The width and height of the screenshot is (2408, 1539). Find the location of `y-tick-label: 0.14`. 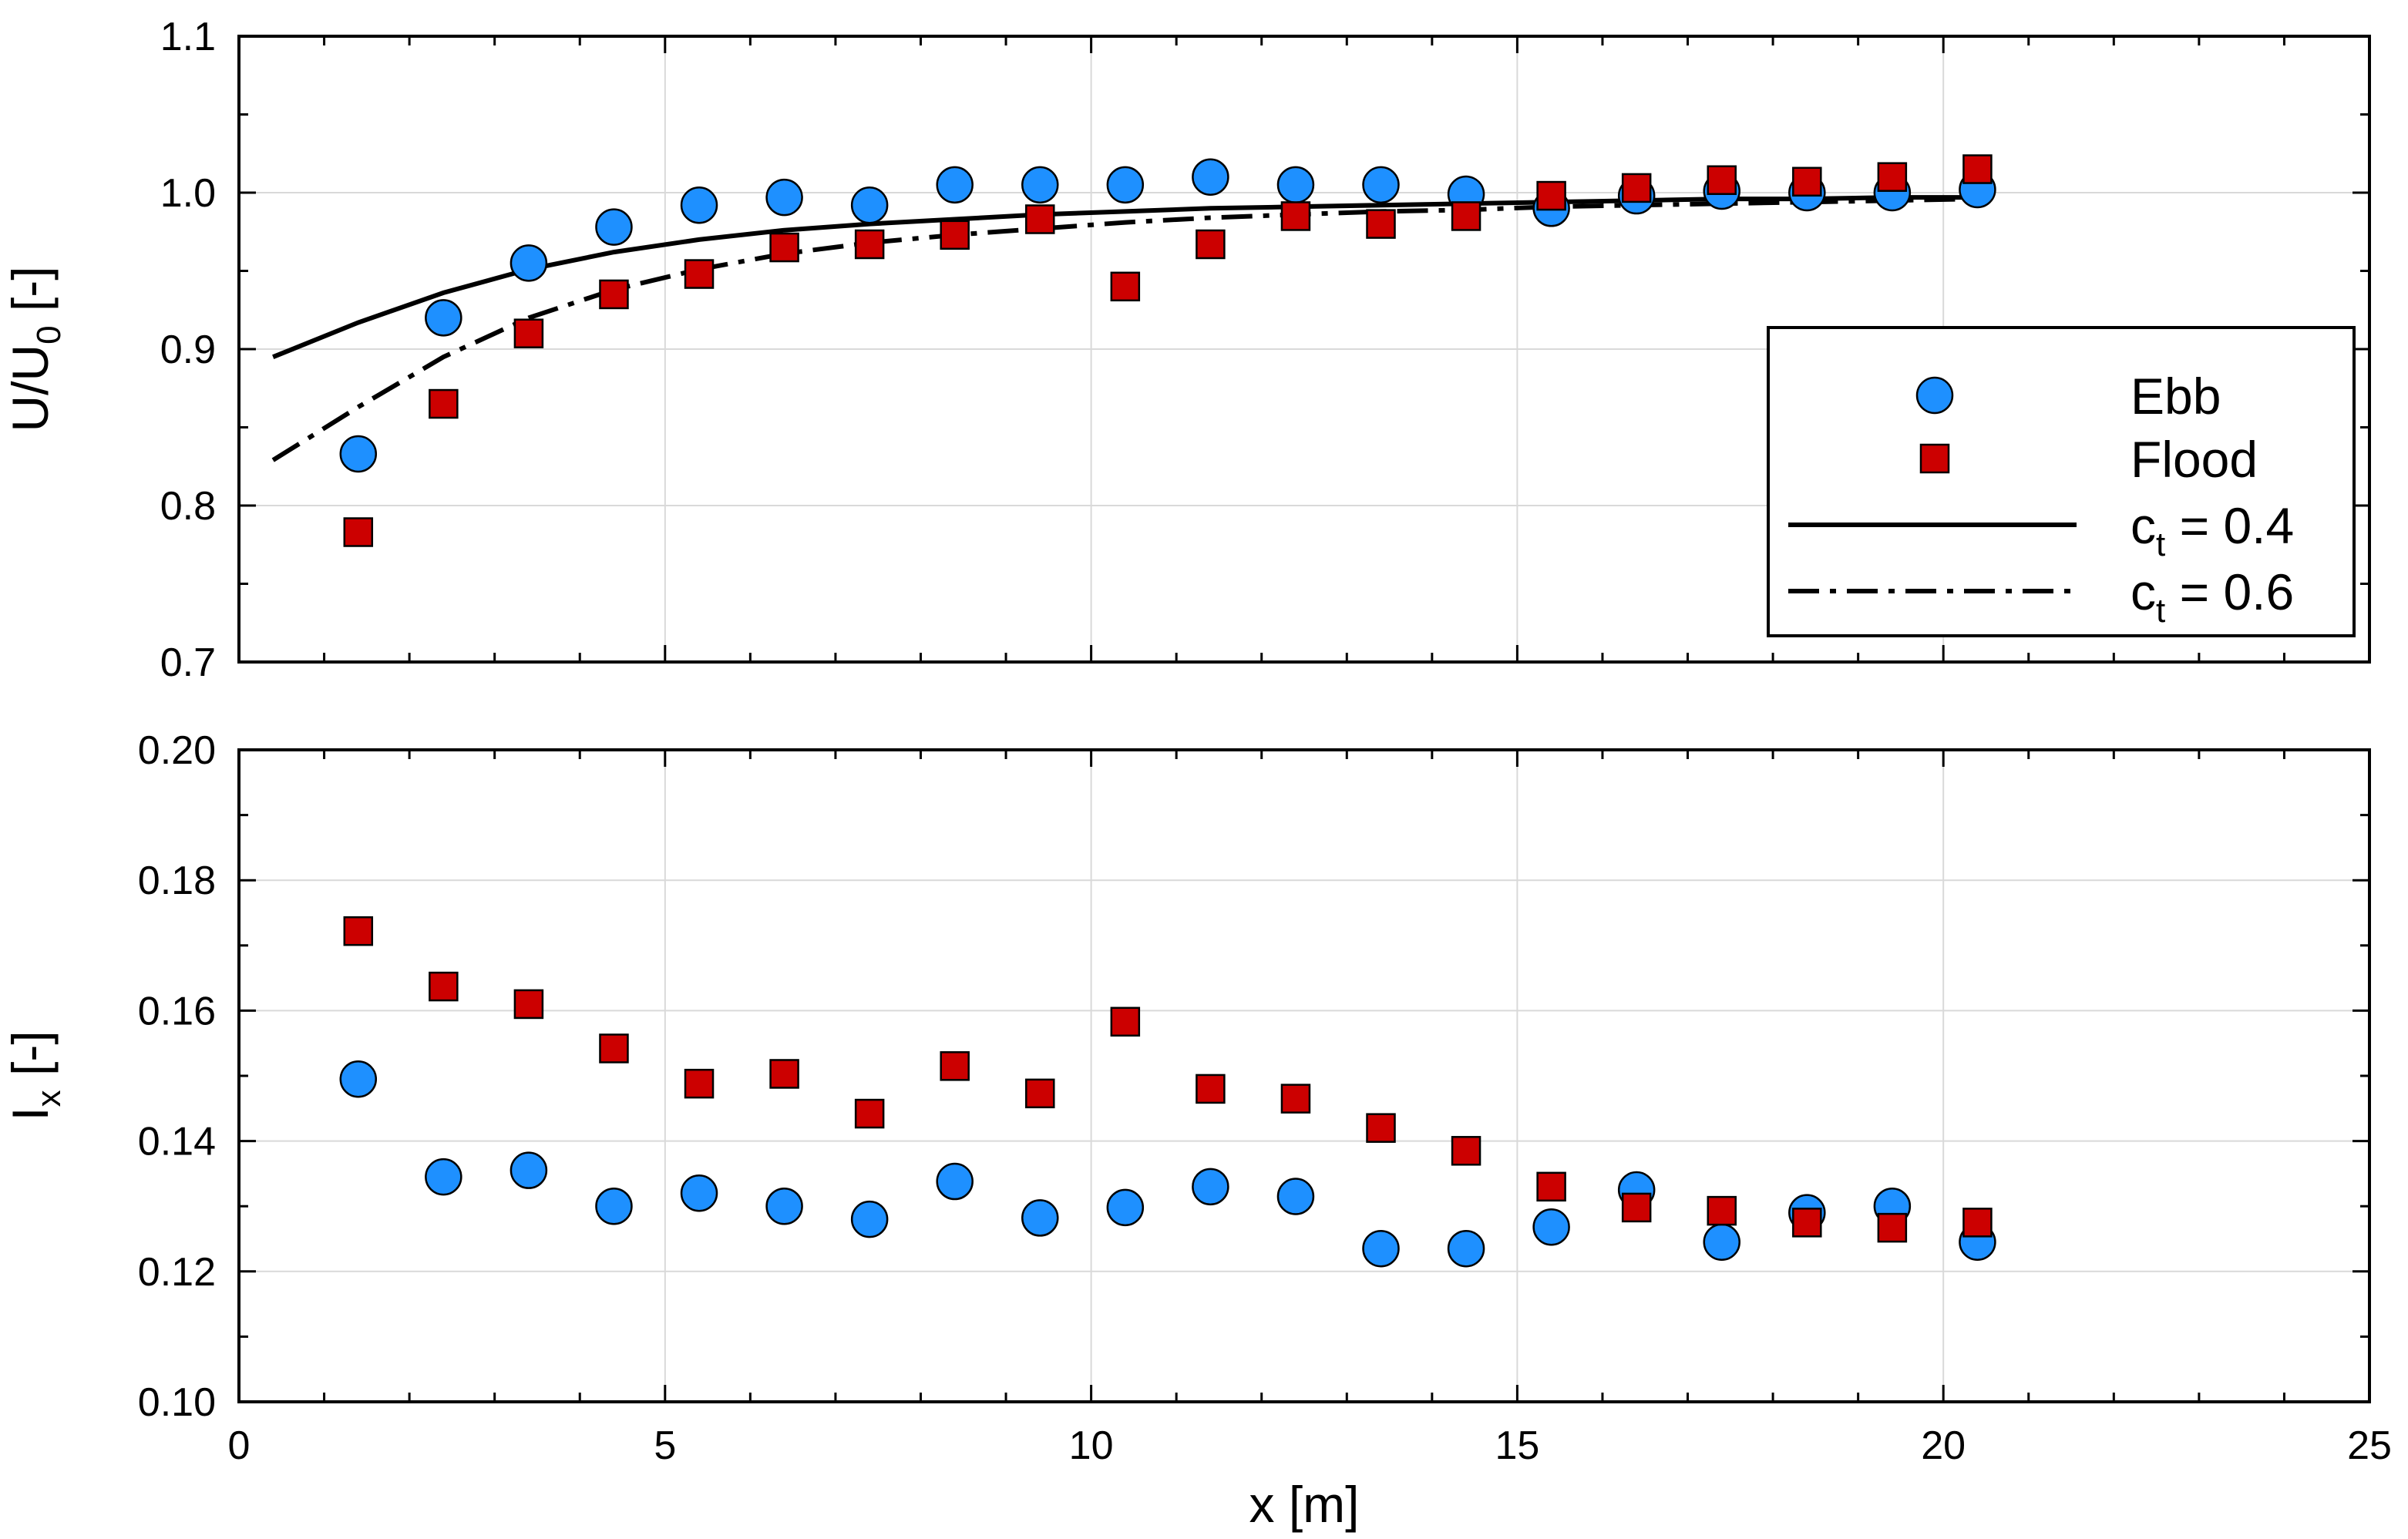

y-tick-label: 0.14 is located at coordinates (177, 1142).